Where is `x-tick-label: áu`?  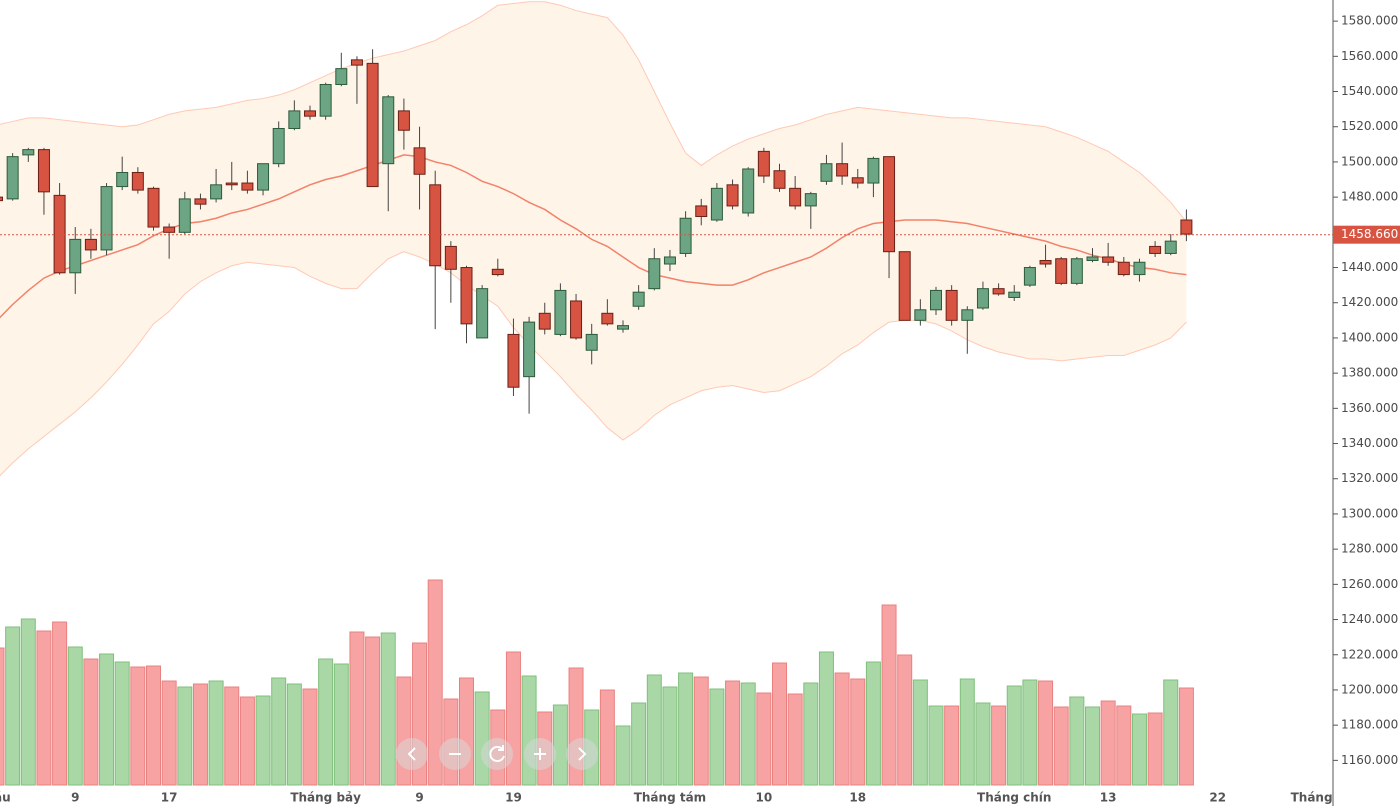 x-tick-label: áu is located at coordinates (5, 798).